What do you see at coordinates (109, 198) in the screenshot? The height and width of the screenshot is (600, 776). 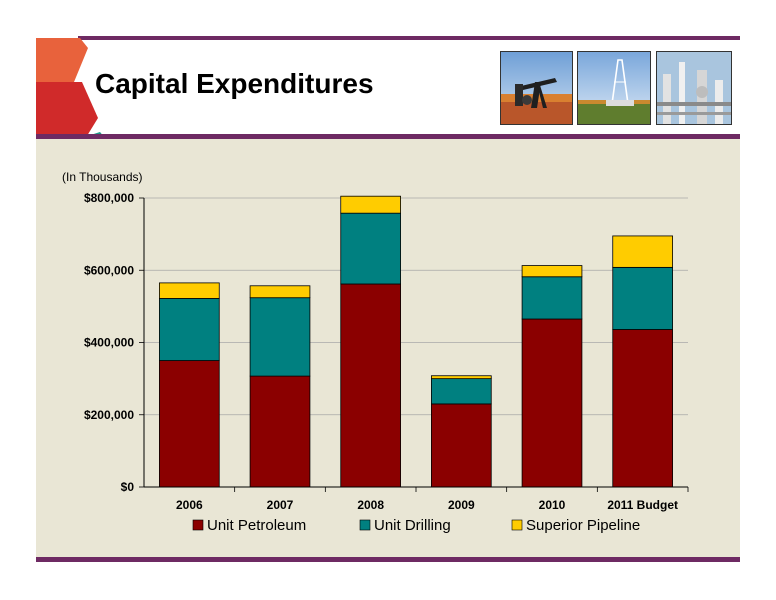 I see `y-tick-label: $800,000` at bounding box center [109, 198].